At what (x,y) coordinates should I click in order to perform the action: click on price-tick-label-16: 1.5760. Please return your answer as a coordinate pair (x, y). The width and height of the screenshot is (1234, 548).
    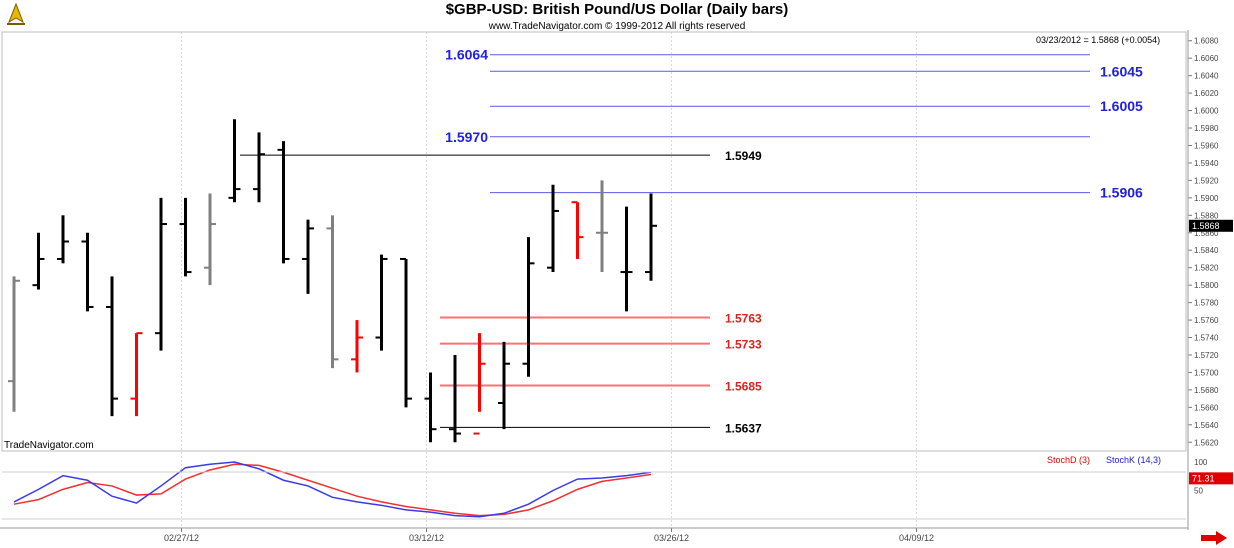
    Looking at the image, I should click on (1206, 320).